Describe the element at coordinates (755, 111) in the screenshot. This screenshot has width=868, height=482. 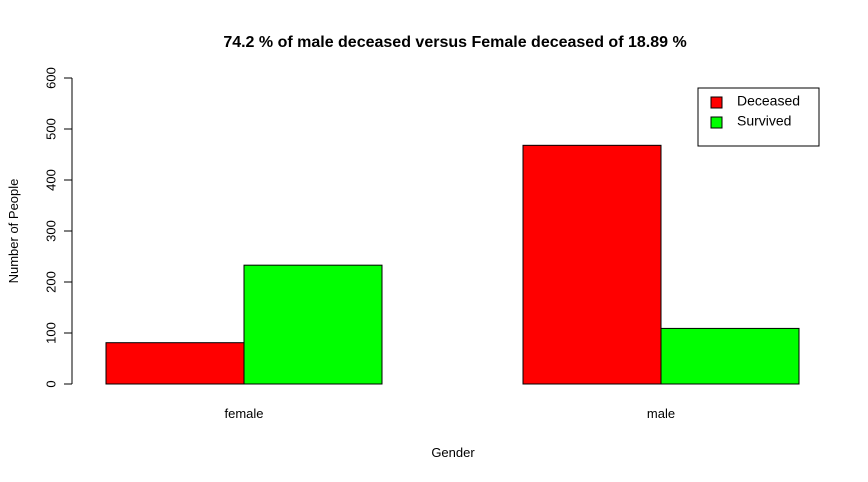
I see `legend-items: Deceased Survived` at that location.